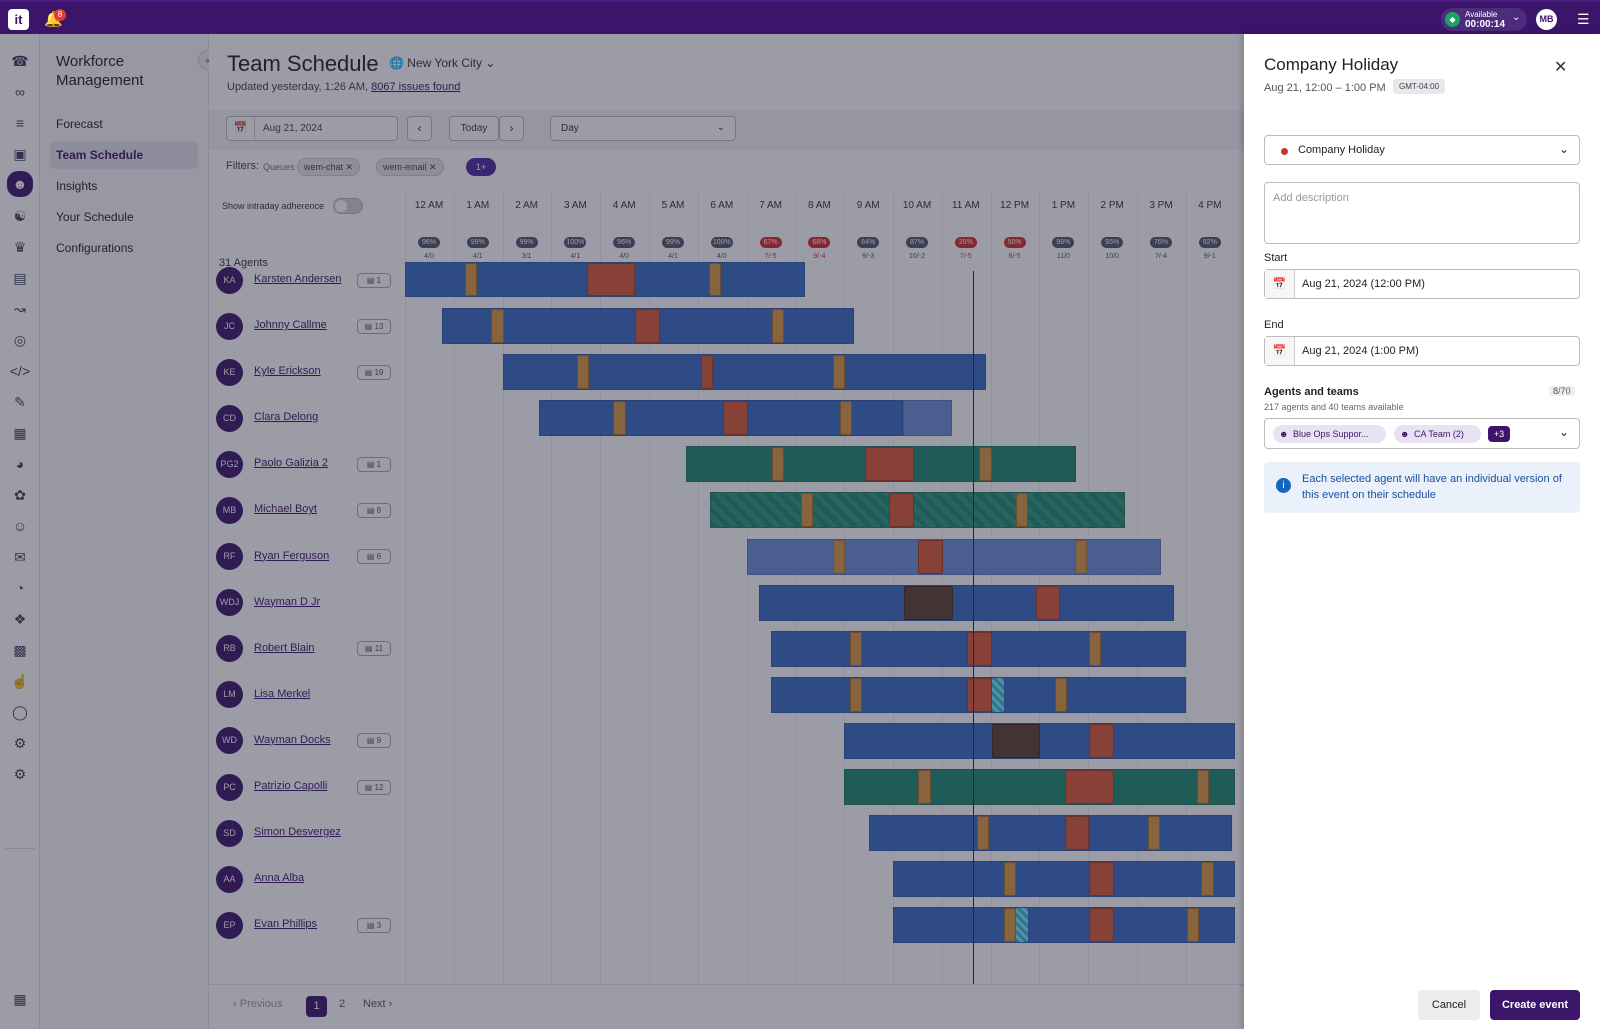 The width and height of the screenshot is (1600, 1029). What do you see at coordinates (285, 509) in the screenshot?
I see `agent-name-link: Michael Boyt` at bounding box center [285, 509].